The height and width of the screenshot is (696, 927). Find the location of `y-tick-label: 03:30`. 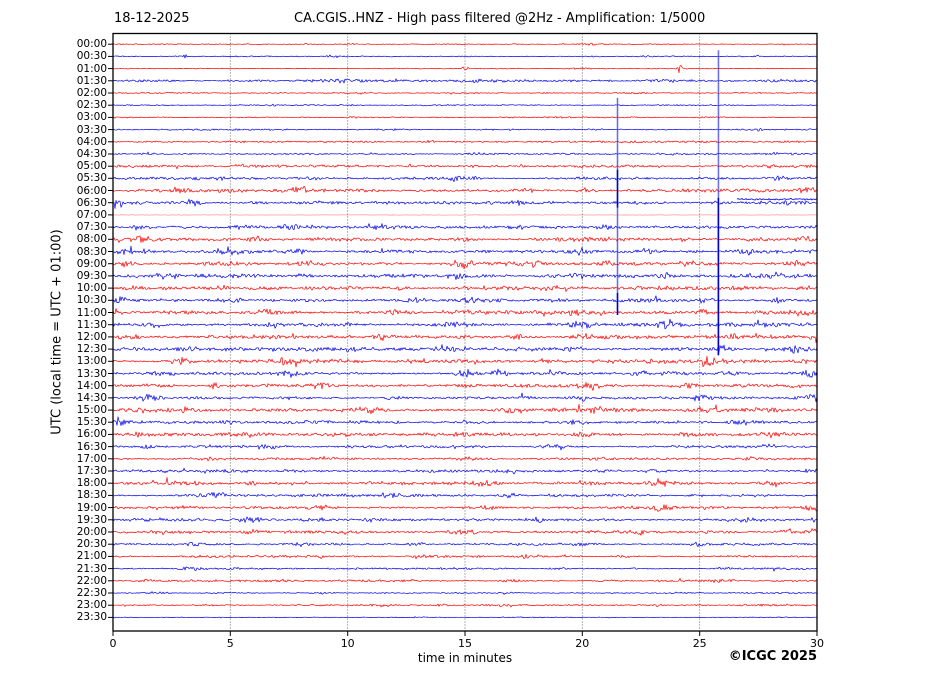

y-tick-label: 03:30 is located at coordinates (91, 129).